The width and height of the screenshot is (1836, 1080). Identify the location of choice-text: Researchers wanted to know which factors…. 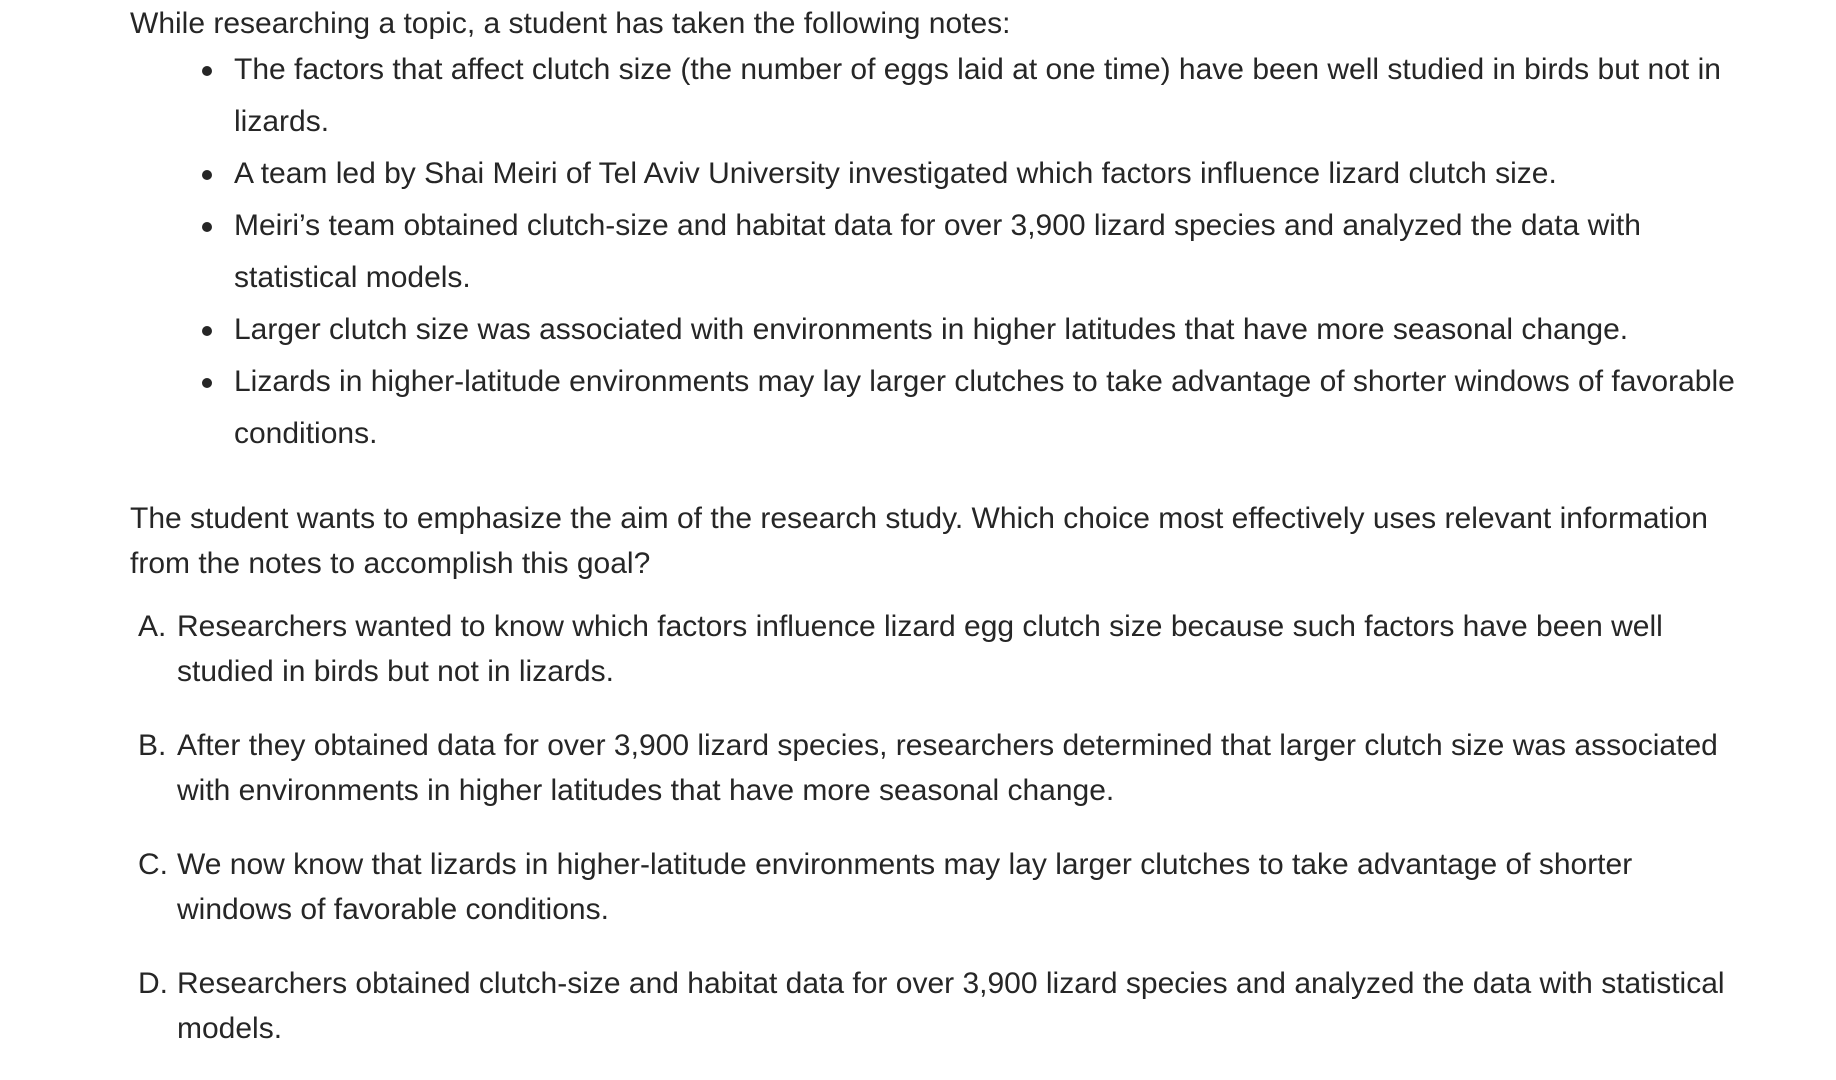
(920, 649).